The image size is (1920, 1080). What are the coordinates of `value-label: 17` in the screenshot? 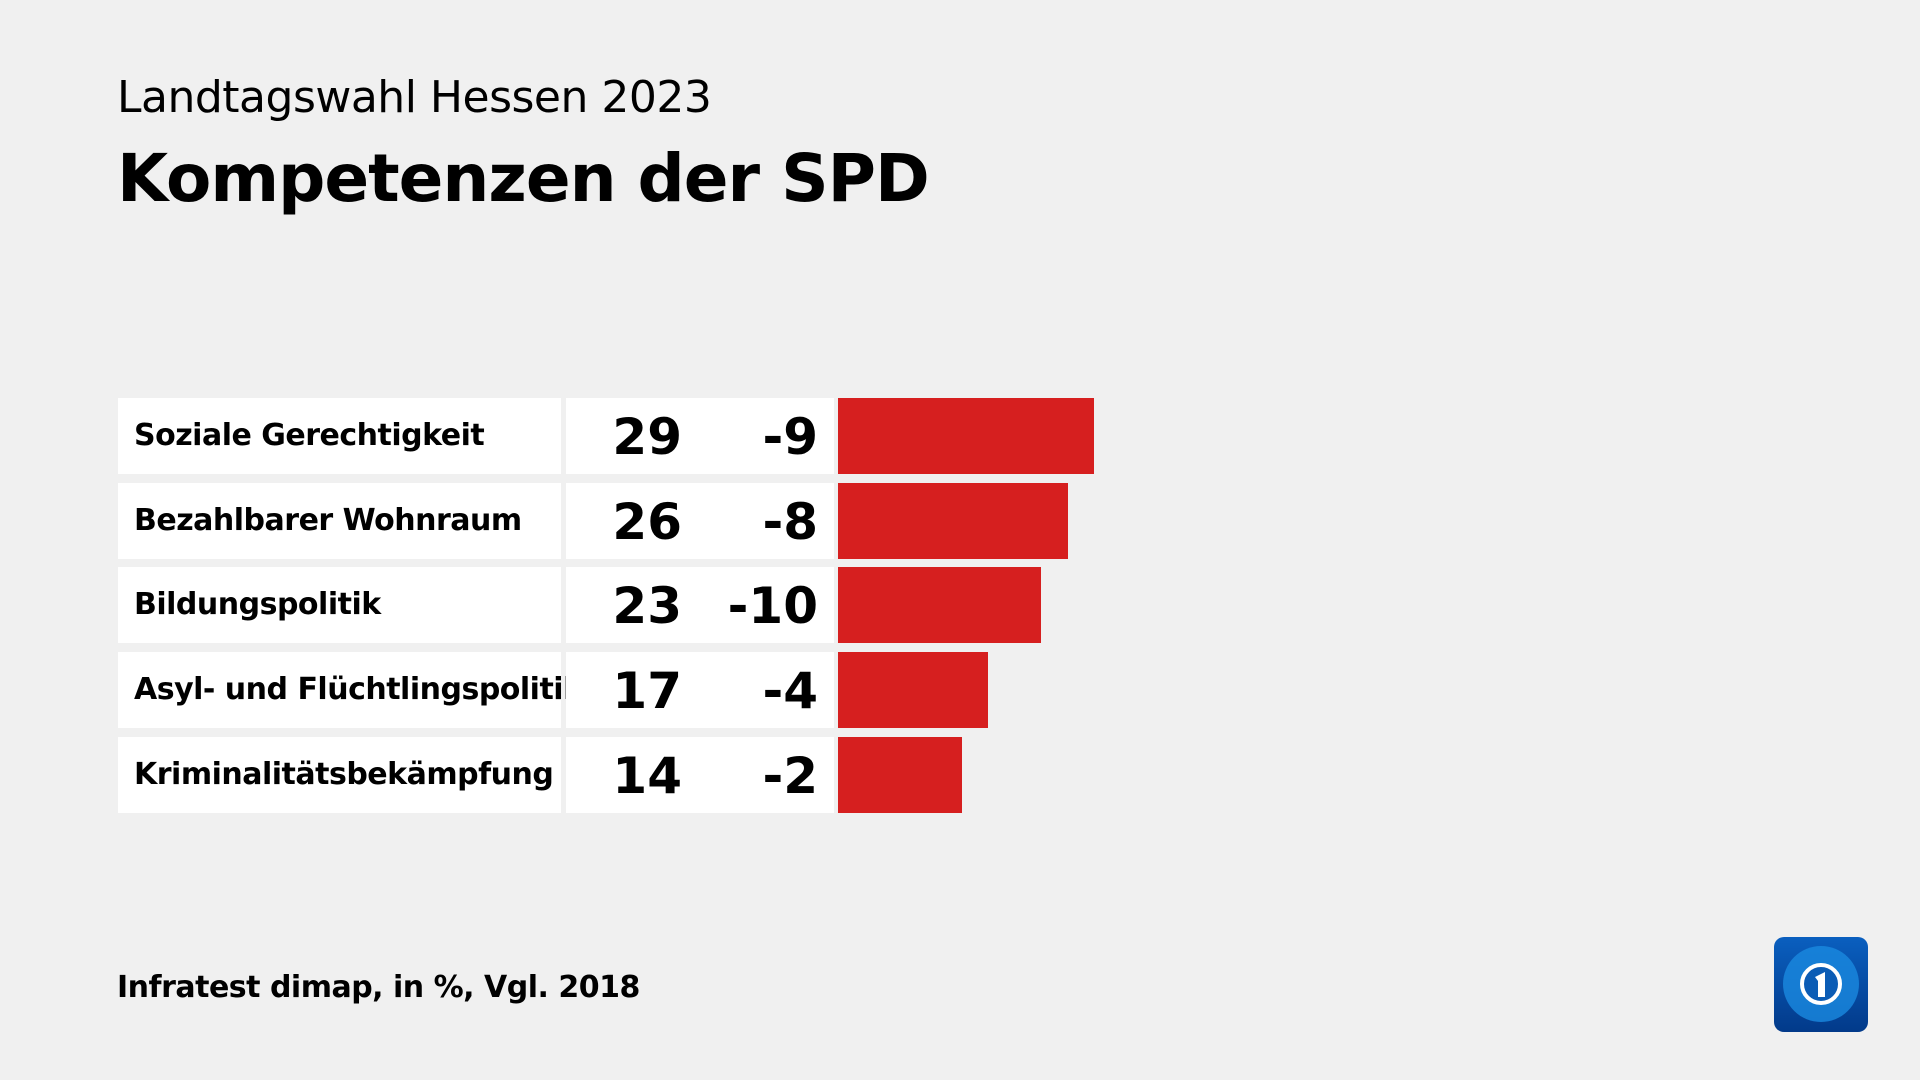 It's located at (647, 691).